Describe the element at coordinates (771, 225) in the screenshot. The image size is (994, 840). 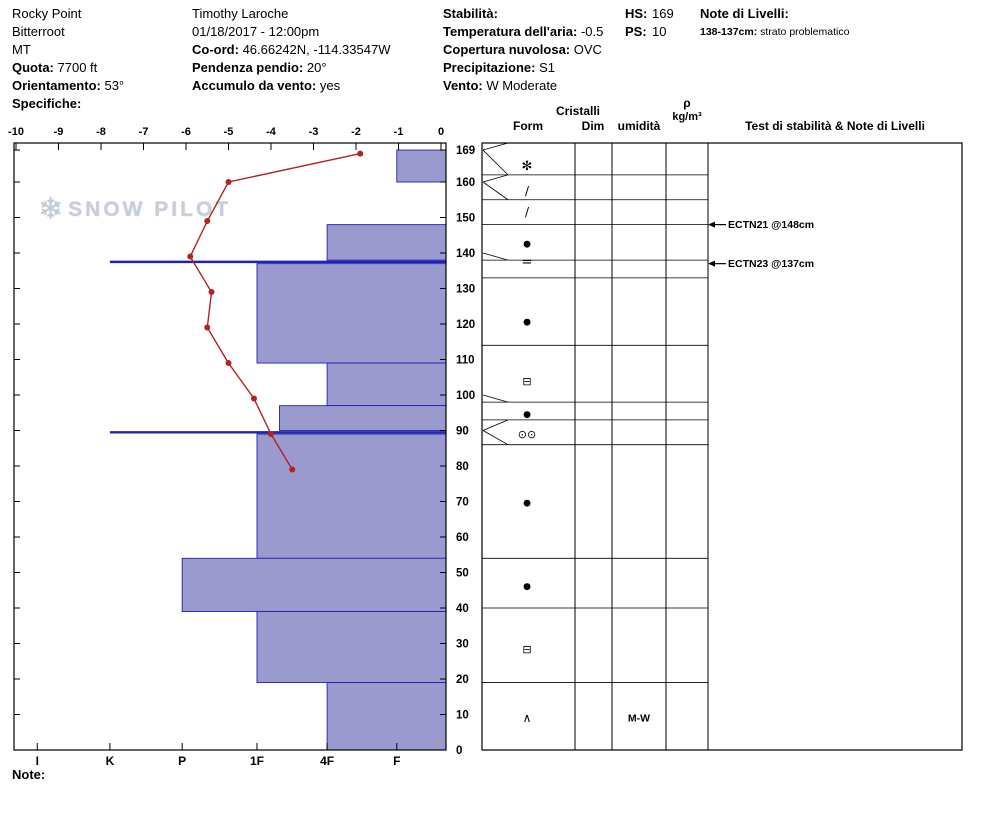
I see `test-label: ECTN21 @148cm` at that location.